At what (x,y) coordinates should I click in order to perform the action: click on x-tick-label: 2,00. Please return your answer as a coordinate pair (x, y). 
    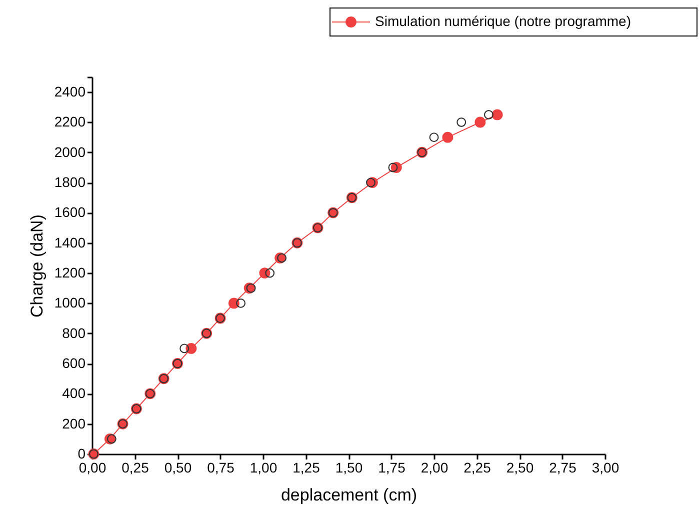
    Looking at the image, I should click on (434, 468).